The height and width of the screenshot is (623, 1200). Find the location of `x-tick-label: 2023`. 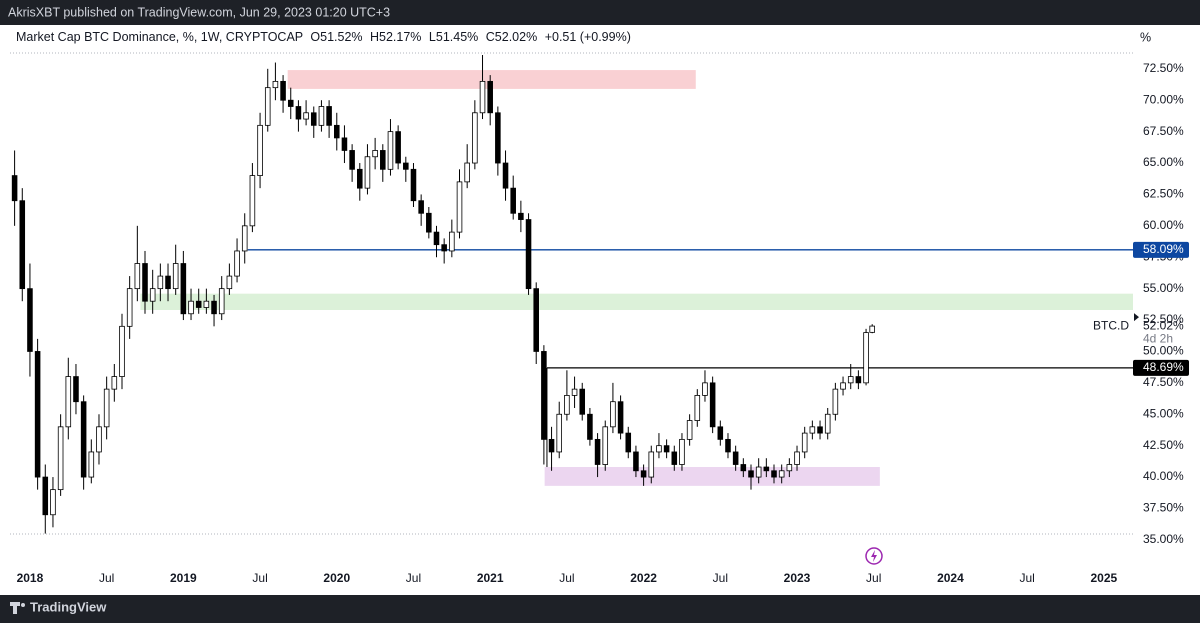

x-tick-label: 2023 is located at coordinates (797, 578).